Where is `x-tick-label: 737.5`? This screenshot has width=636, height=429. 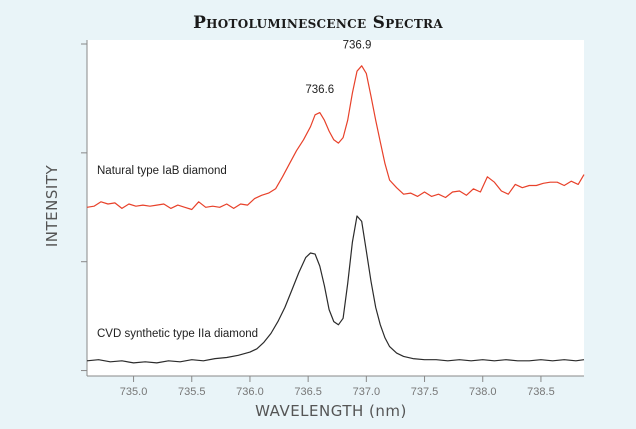 x-tick-label: 737.5 is located at coordinates (425, 392).